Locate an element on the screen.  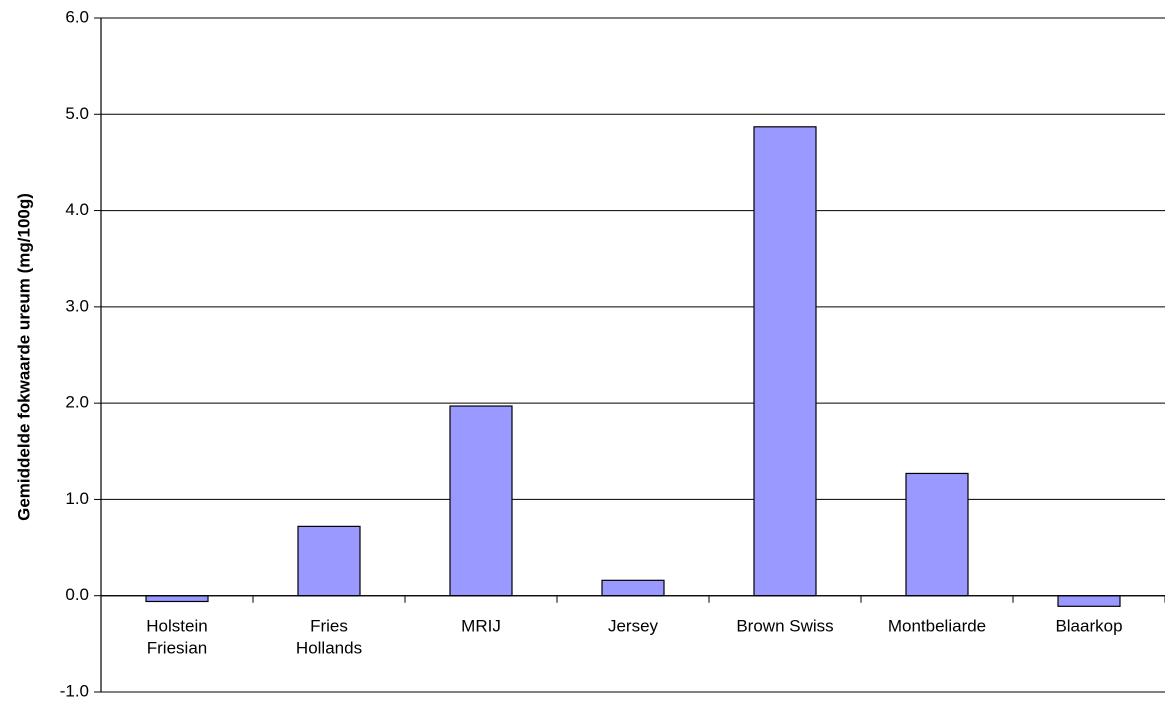
category-label-line: Fries is located at coordinates (329, 626).